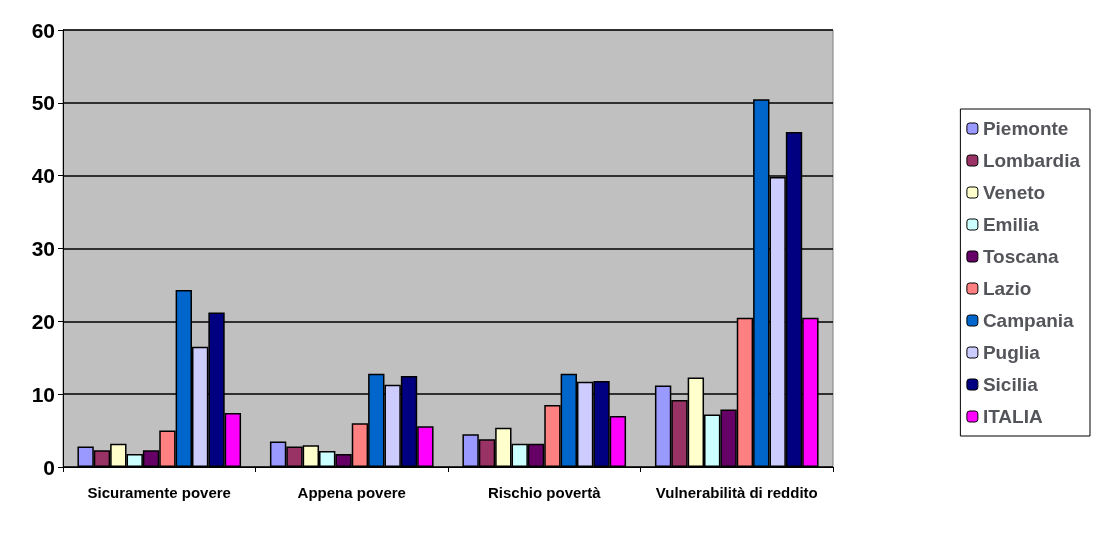 The image size is (1106, 545). What do you see at coordinates (1014, 192) in the screenshot?
I see `legend-label: Veneto` at bounding box center [1014, 192].